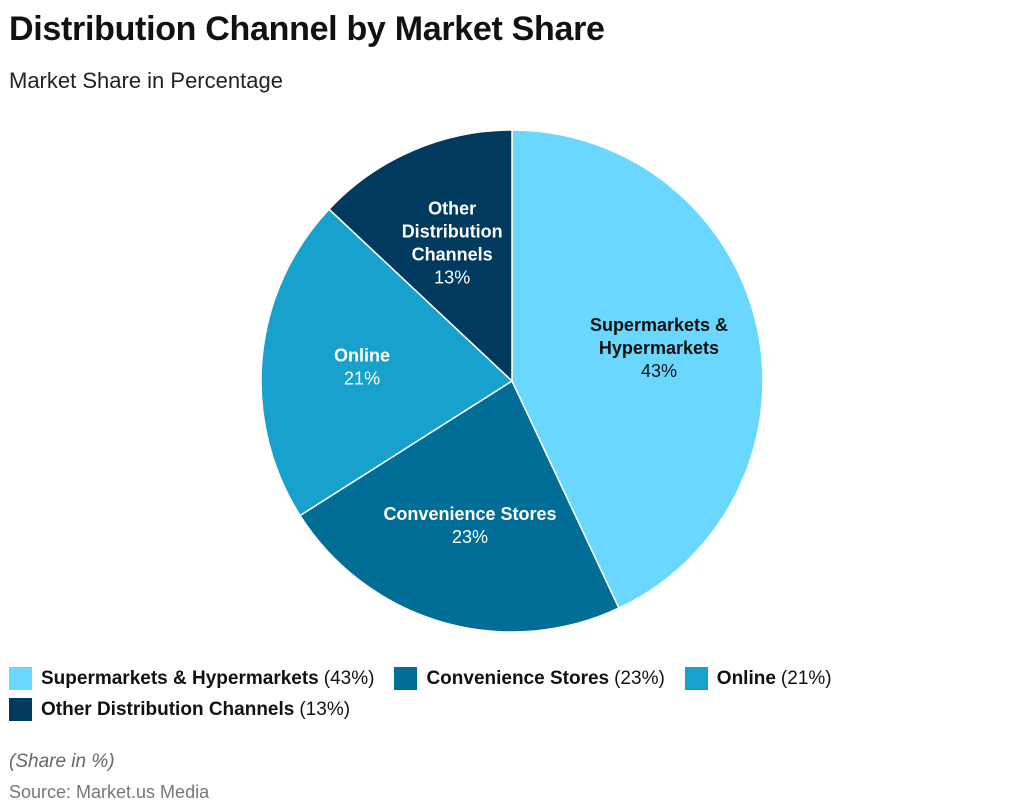  What do you see at coordinates (518, 678) in the screenshot?
I see `legend-label: Convenience Stores` at bounding box center [518, 678].